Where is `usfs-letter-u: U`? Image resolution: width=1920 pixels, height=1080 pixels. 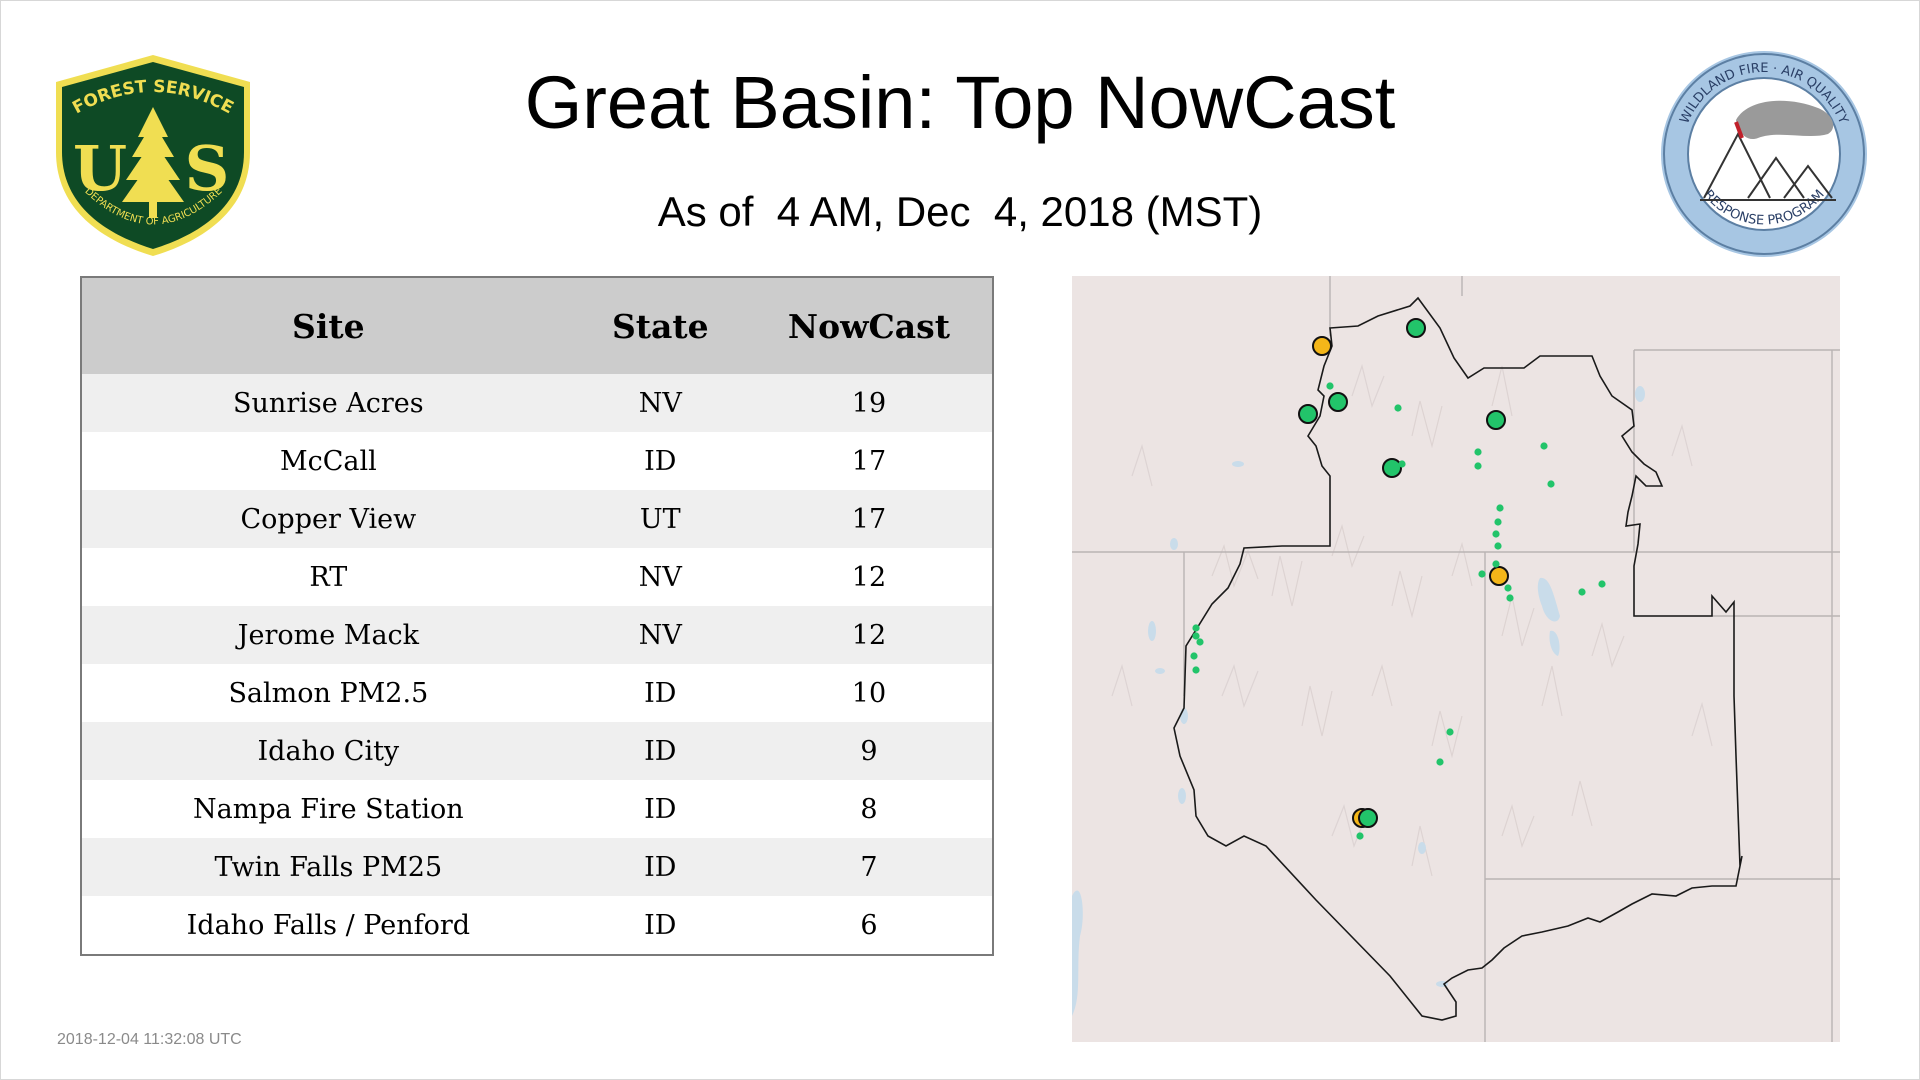
usfs-letter-u: U is located at coordinates (100, 168).